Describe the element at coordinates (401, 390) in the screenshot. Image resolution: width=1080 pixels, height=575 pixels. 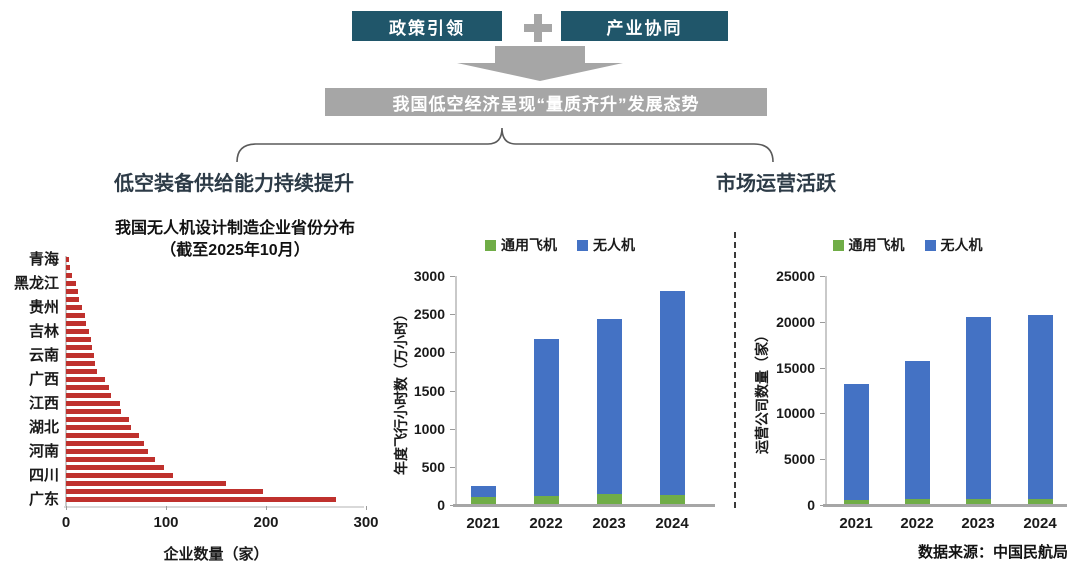
I see `y-axis-title: 年度飞行小时数（万小时）` at that location.